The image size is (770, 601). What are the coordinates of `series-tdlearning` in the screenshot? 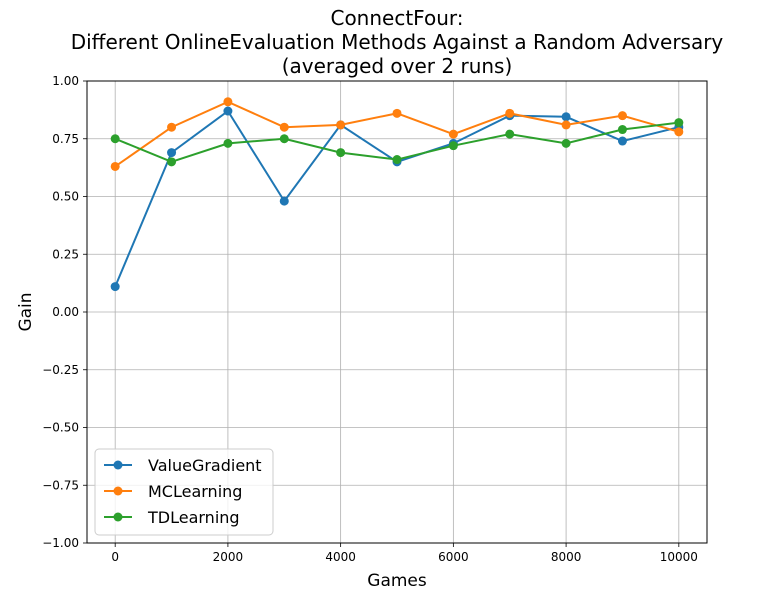 It's located at (397, 142).